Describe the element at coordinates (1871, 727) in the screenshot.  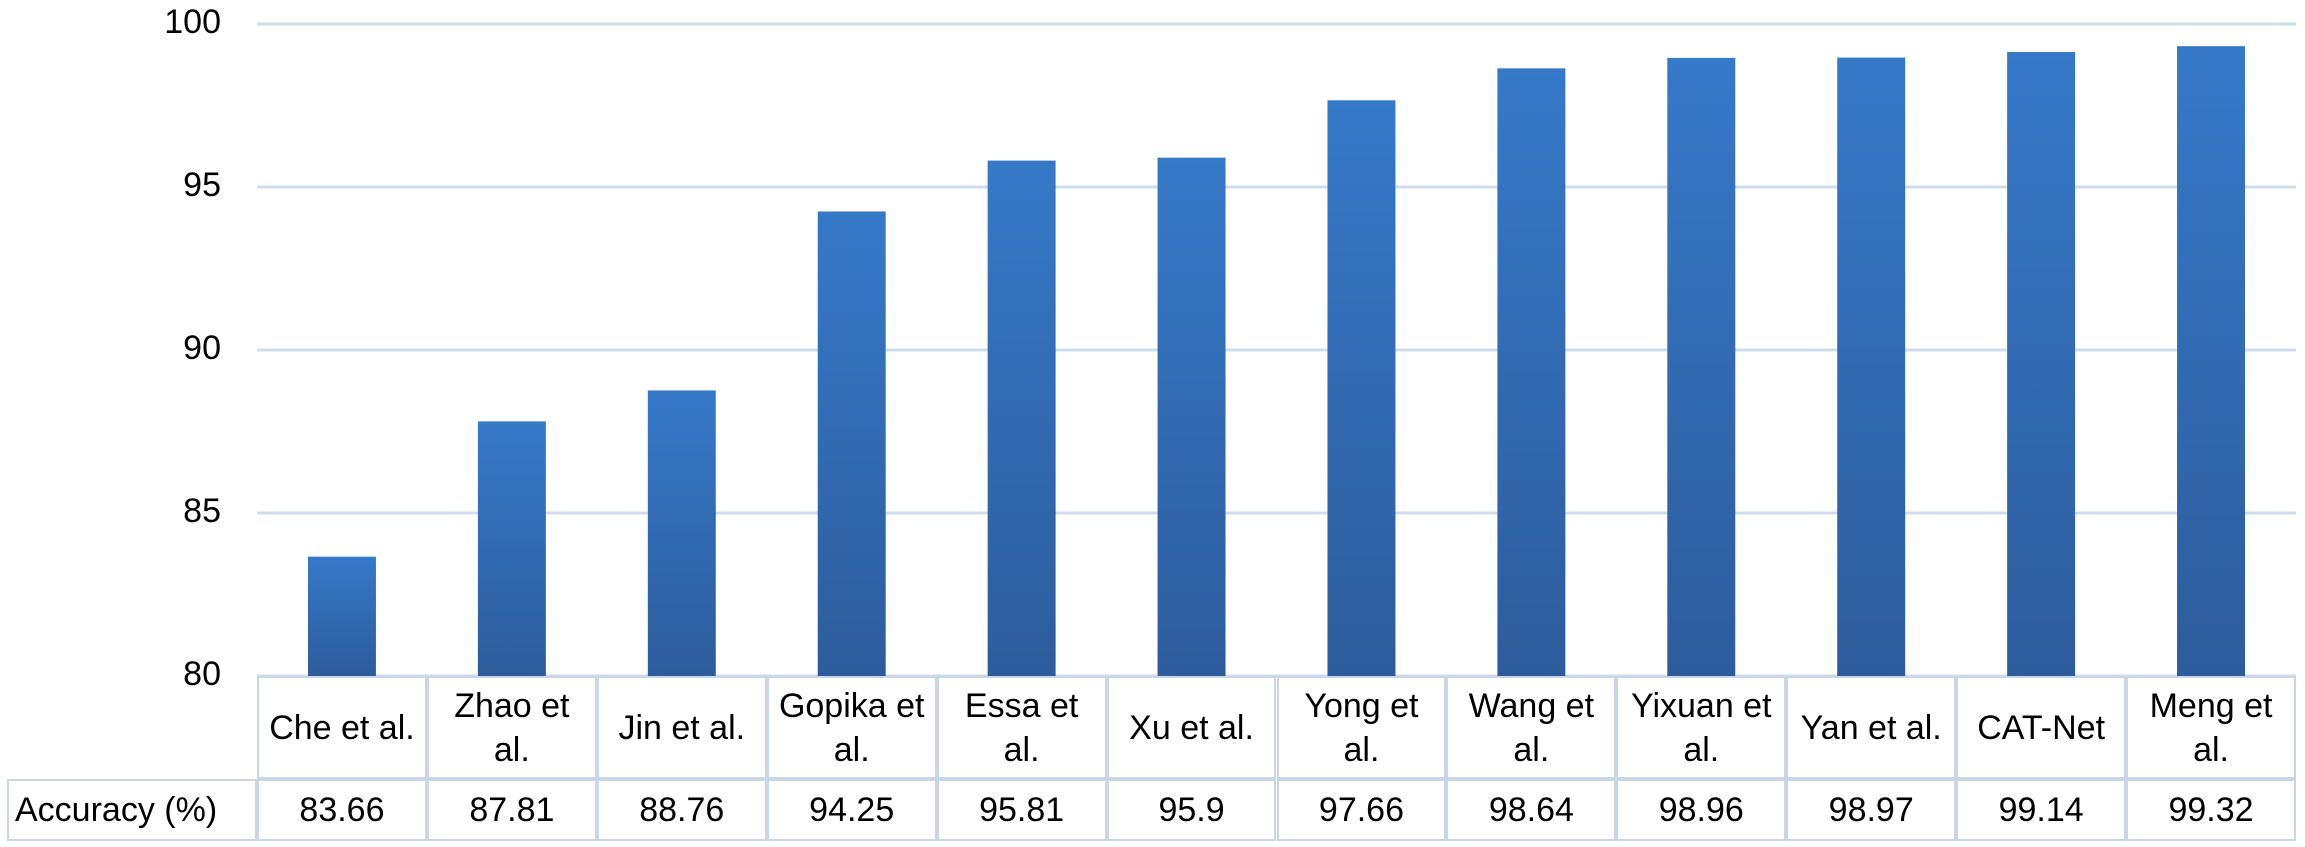
I see `category-label: Yan et al.` at that location.